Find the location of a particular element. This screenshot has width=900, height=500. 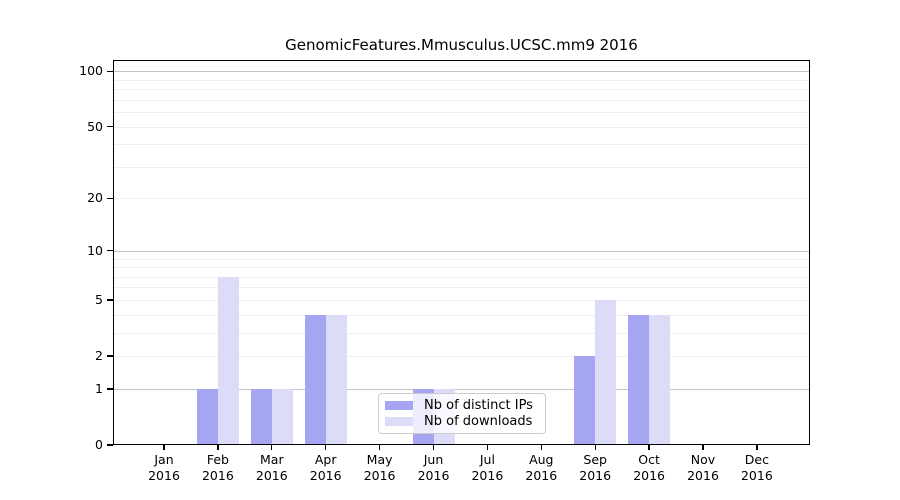

y-tick-label: 10 is located at coordinates (95, 250).